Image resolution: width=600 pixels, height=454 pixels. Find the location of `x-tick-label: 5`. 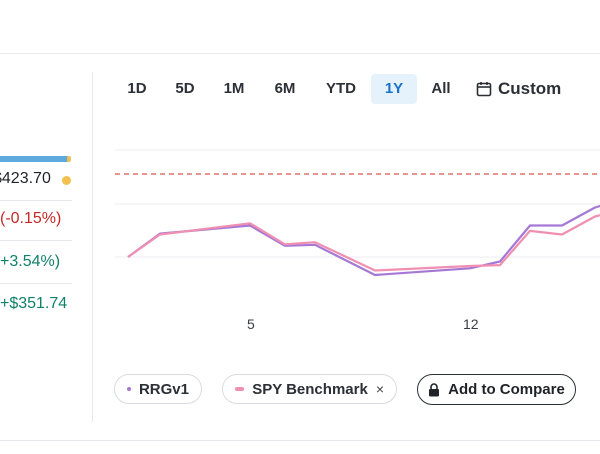

x-tick-label: 5 is located at coordinates (251, 324).